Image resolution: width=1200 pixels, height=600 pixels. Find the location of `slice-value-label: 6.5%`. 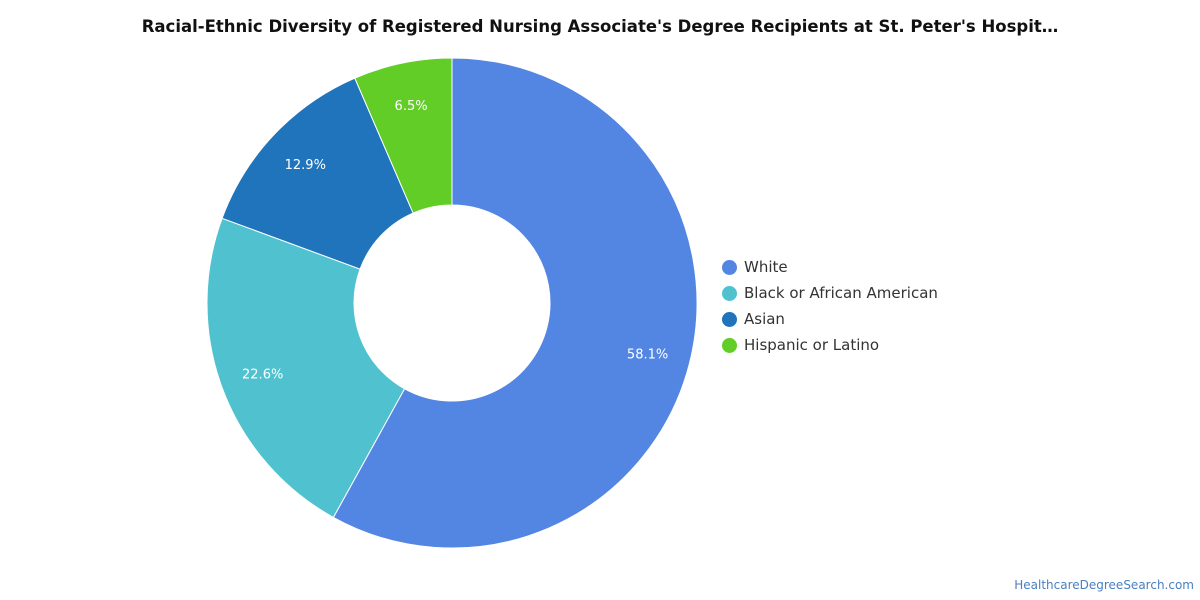

slice-value-label: 6.5% is located at coordinates (411, 106).